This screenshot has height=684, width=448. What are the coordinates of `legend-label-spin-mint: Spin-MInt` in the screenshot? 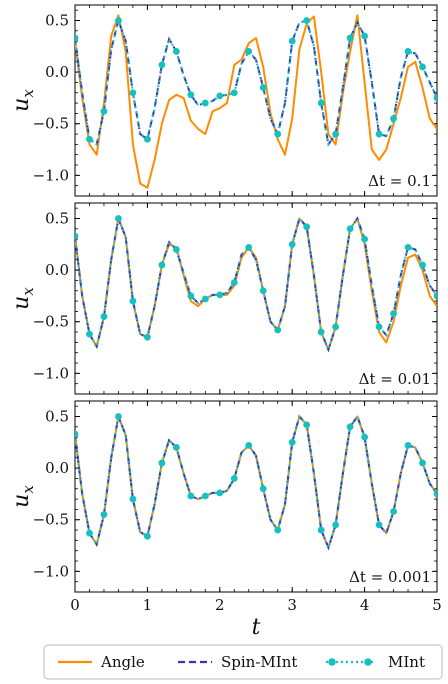 It's located at (259, 662).